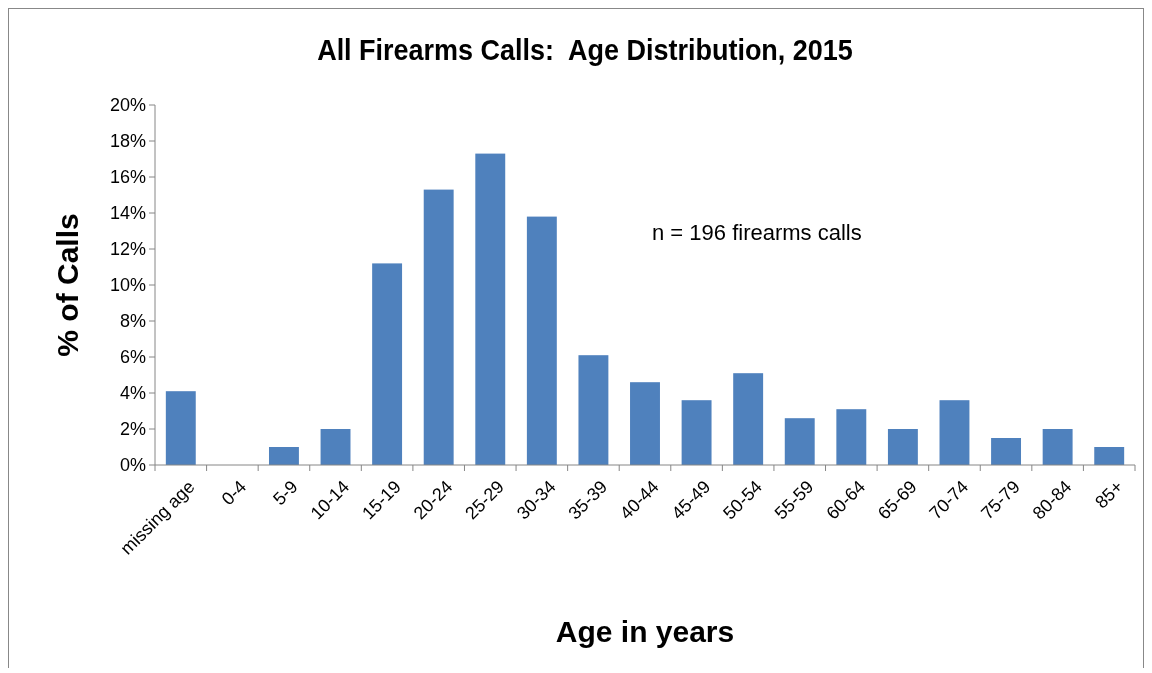  What do you see at coordinates (67, 285) in the screenshot?
I see `y-axis-title: % of Calls` at bounding box center [67, 285].